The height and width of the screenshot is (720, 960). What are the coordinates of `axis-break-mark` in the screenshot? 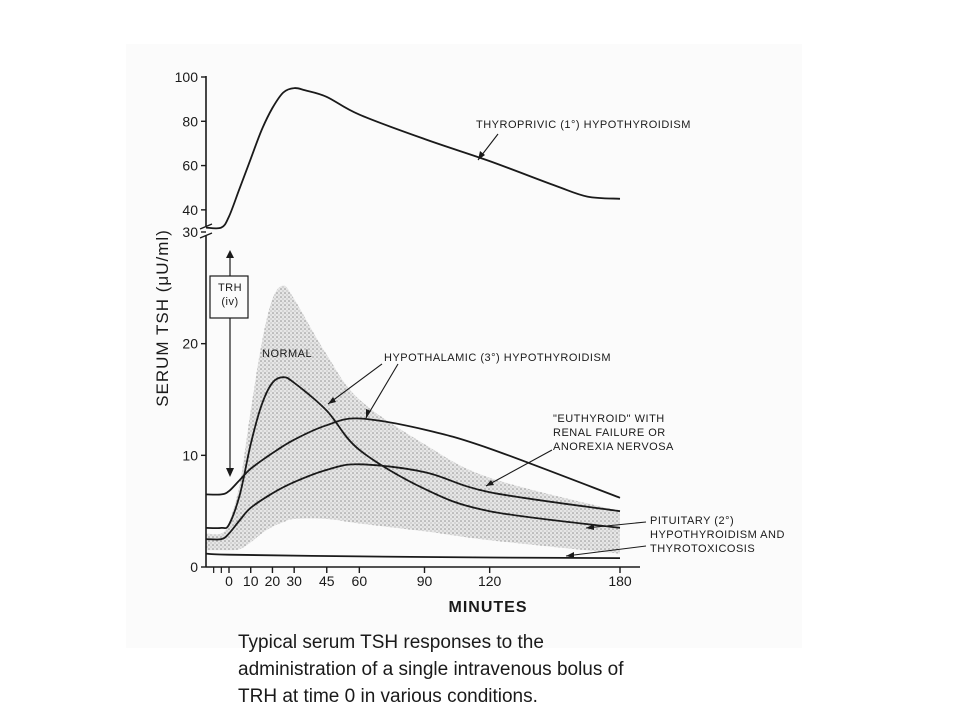 It's located at (206, 231).